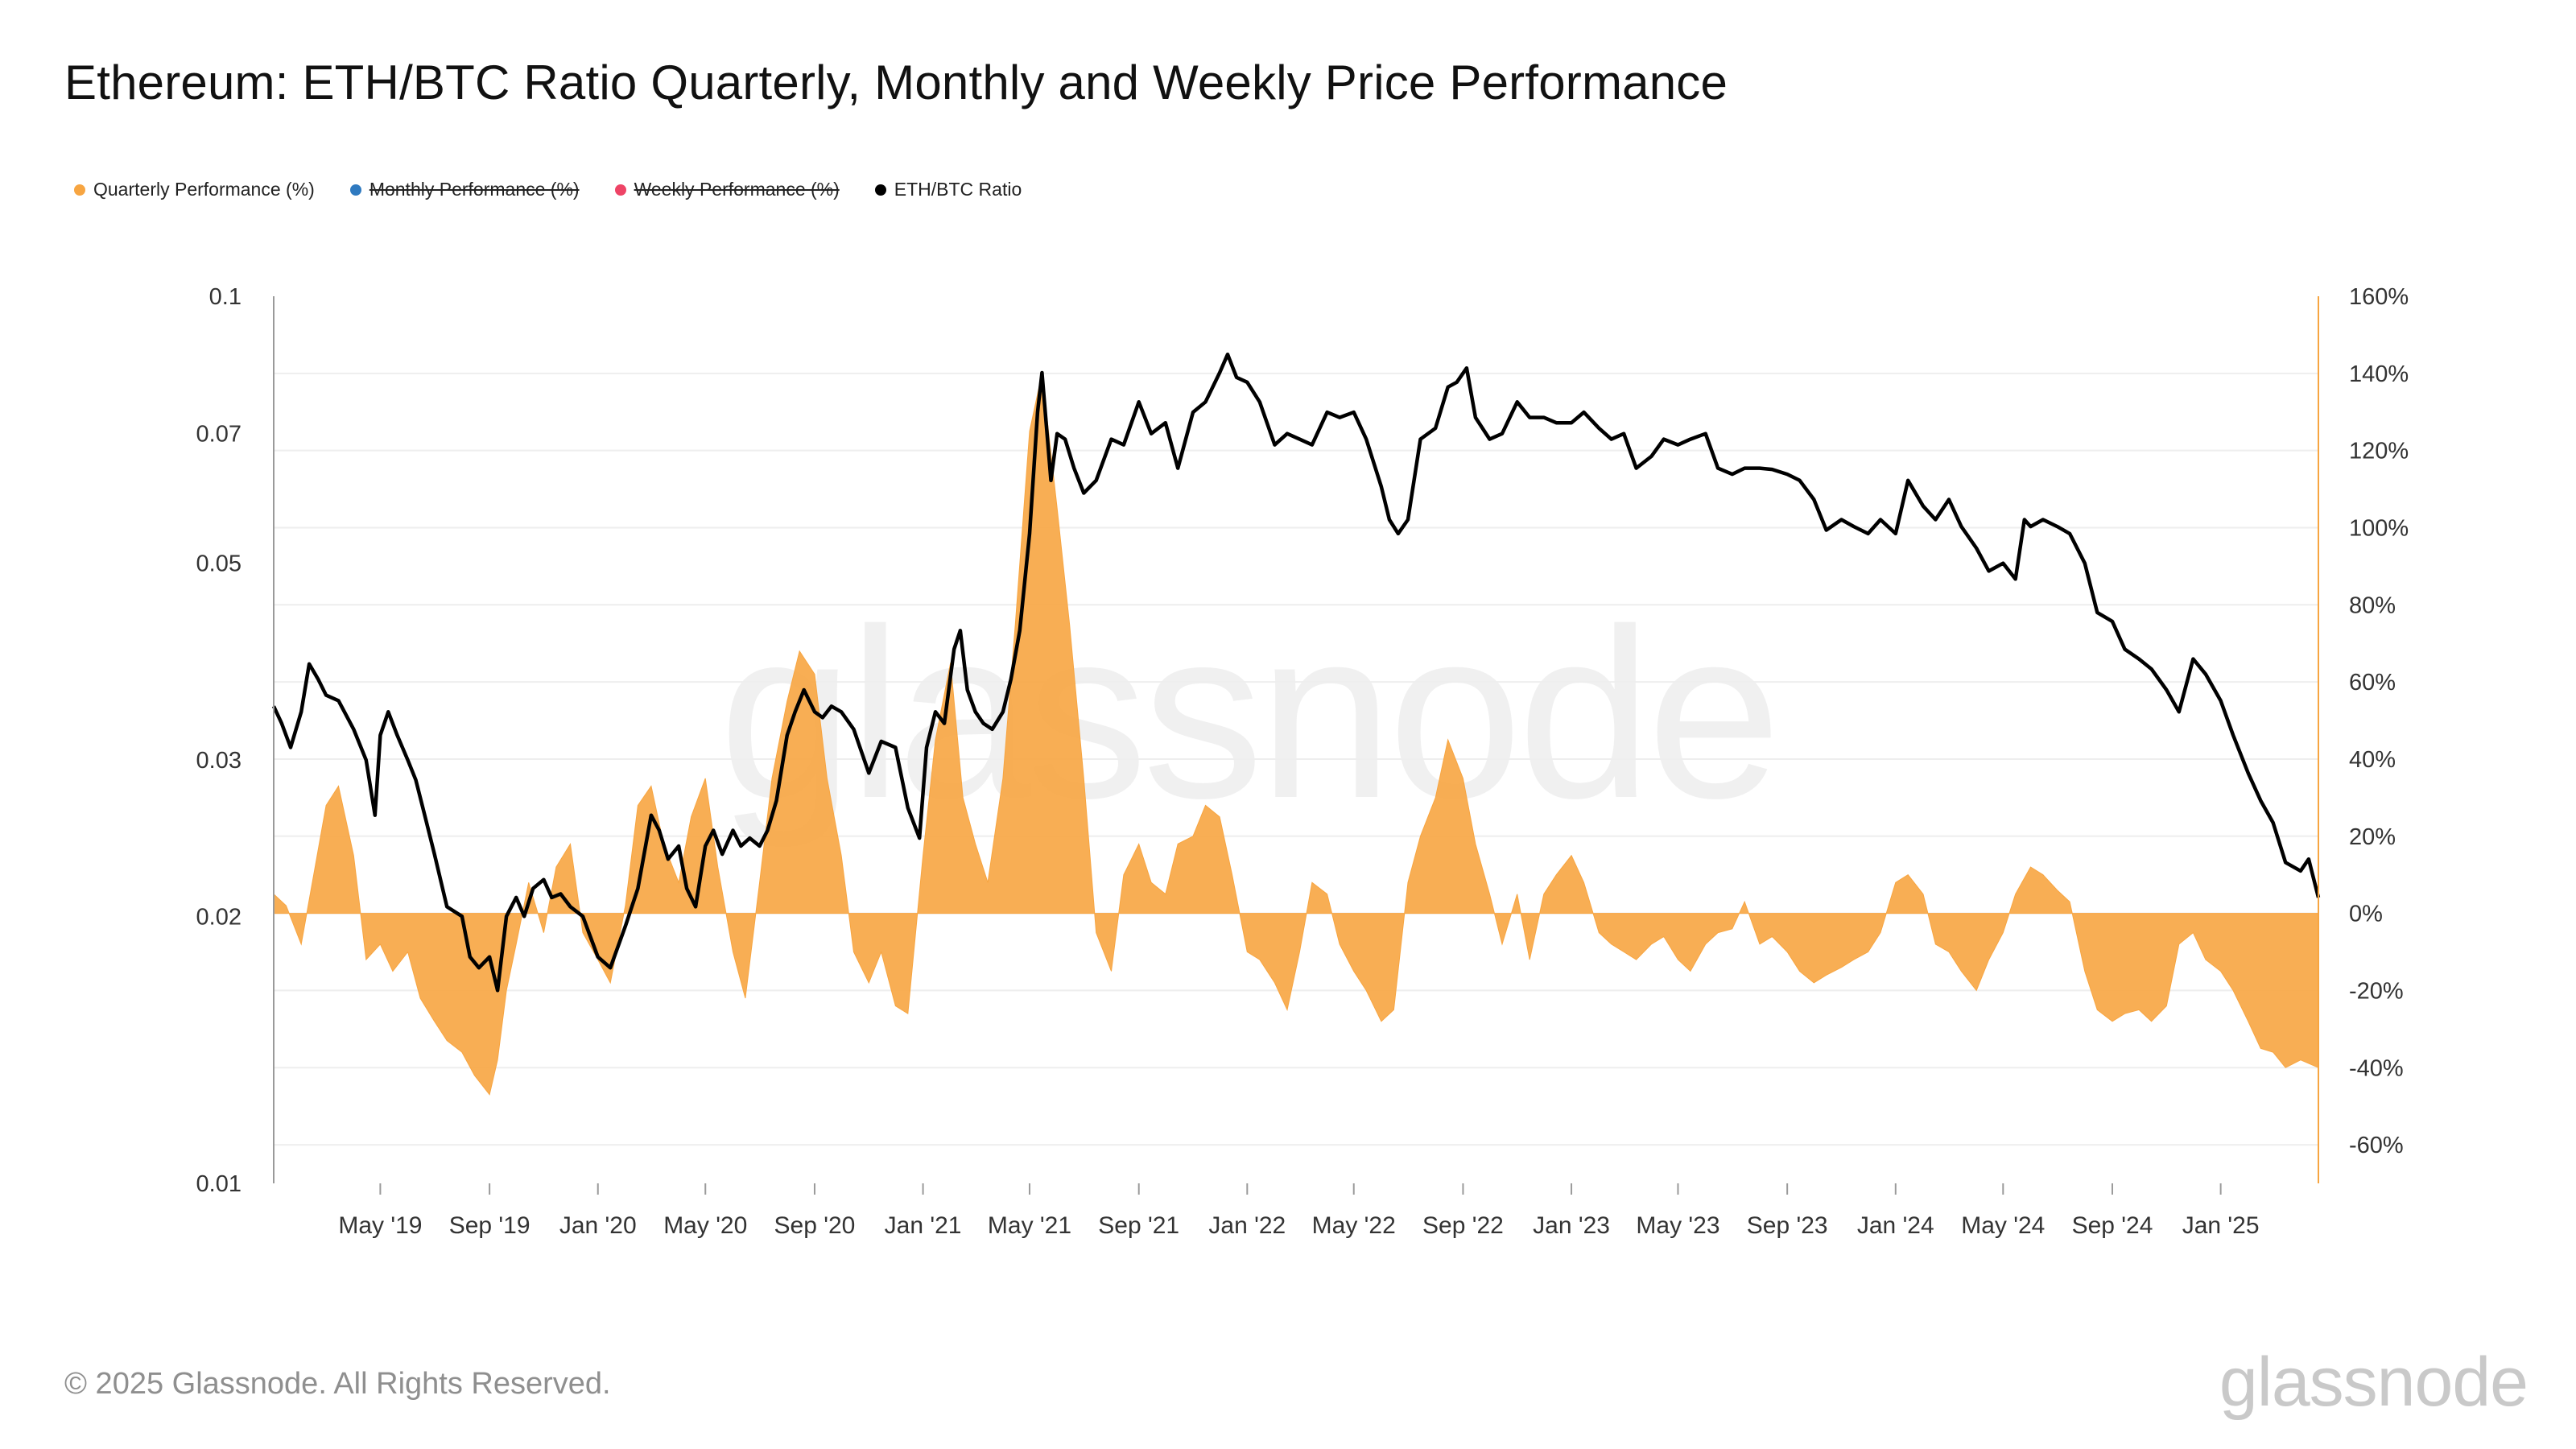  What do you see at coordinates (2112, 1225) in the screenshot?
I see `x-tick-label: Sep '24` at bounding box center [2112, 1225].